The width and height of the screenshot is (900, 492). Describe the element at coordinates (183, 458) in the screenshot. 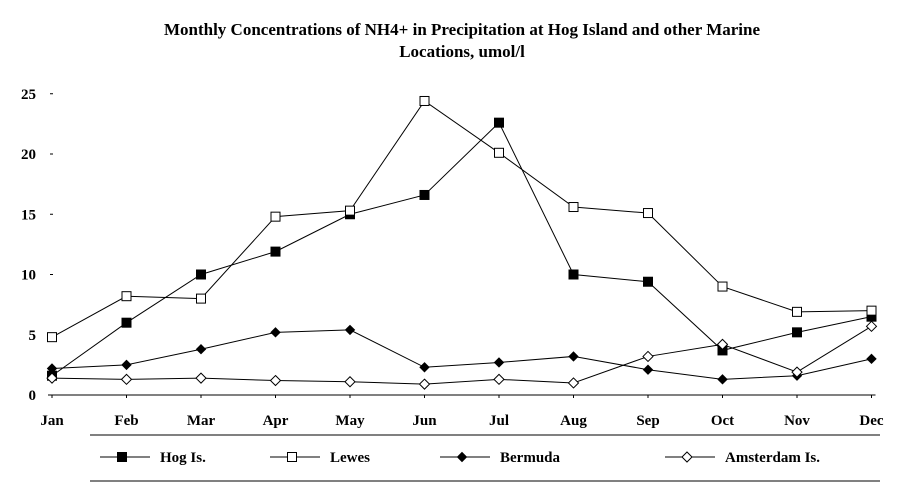

I see `legend-label: Hog Is.` at that location.